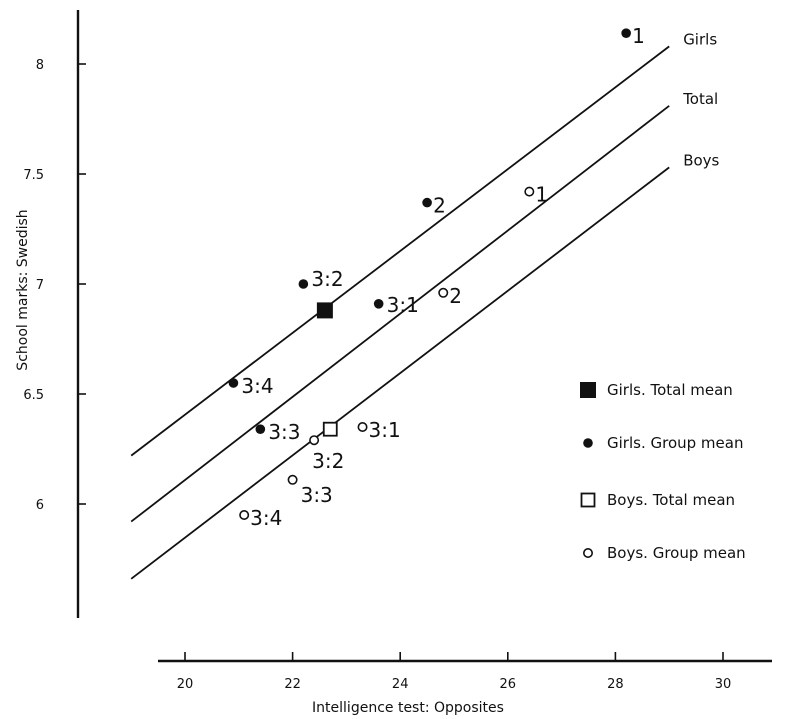  What do you see at coordinates (33, 395) in the screenshot?
I see `y-tick-label: 6.5` at bounding box center [33, 395].